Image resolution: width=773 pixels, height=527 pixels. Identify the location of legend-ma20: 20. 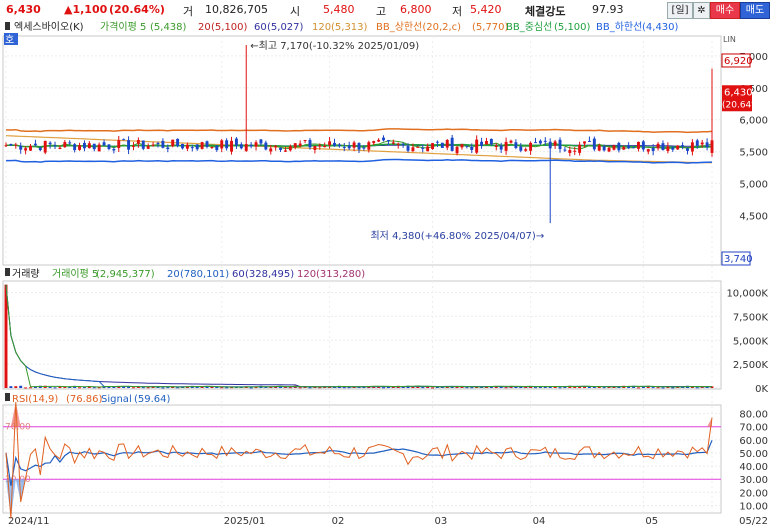
(204, 27).